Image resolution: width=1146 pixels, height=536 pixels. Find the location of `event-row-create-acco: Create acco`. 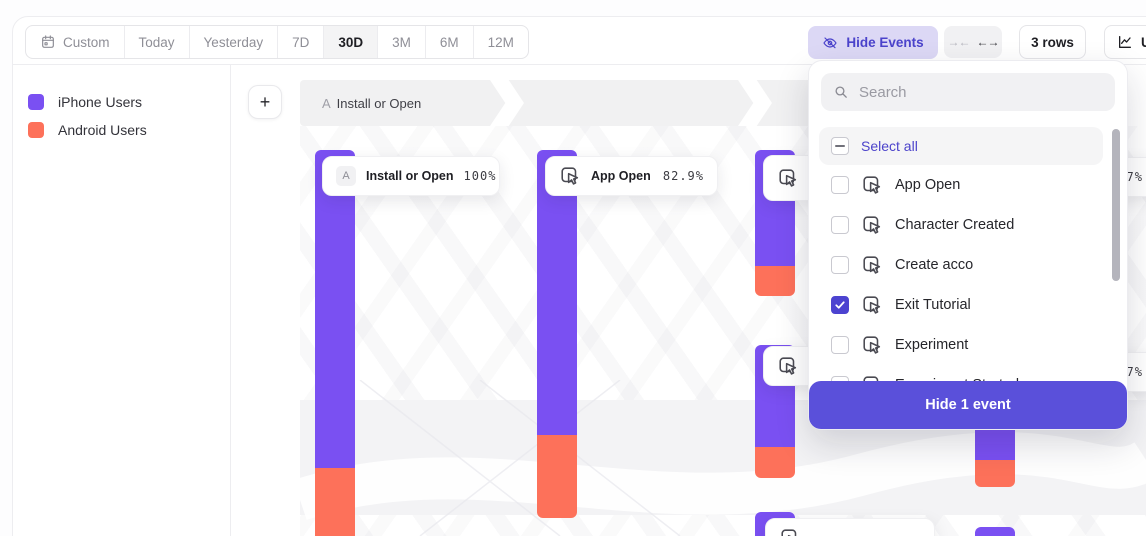

event-row-create-acco: Create acco is located at coordinates (961, 265).